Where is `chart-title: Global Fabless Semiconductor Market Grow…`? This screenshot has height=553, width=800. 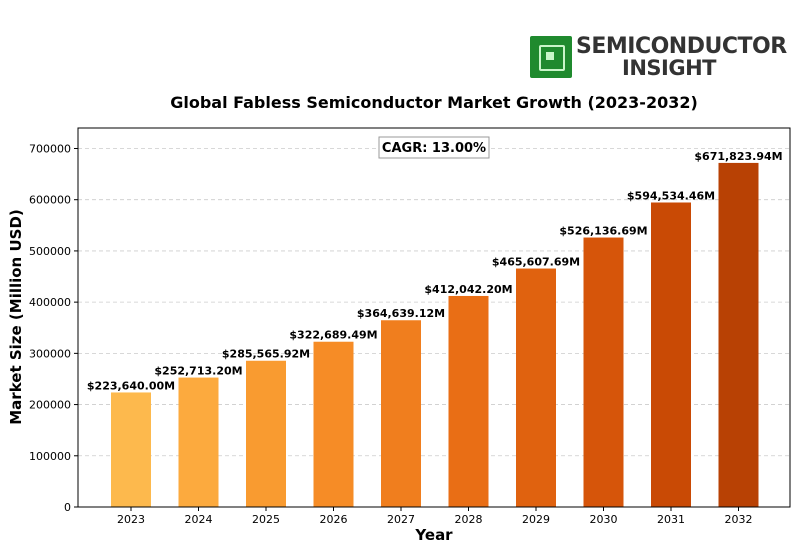 chart-title: Global Fabless Semiconductor Market Grow… is located at coordinates (434, 102).